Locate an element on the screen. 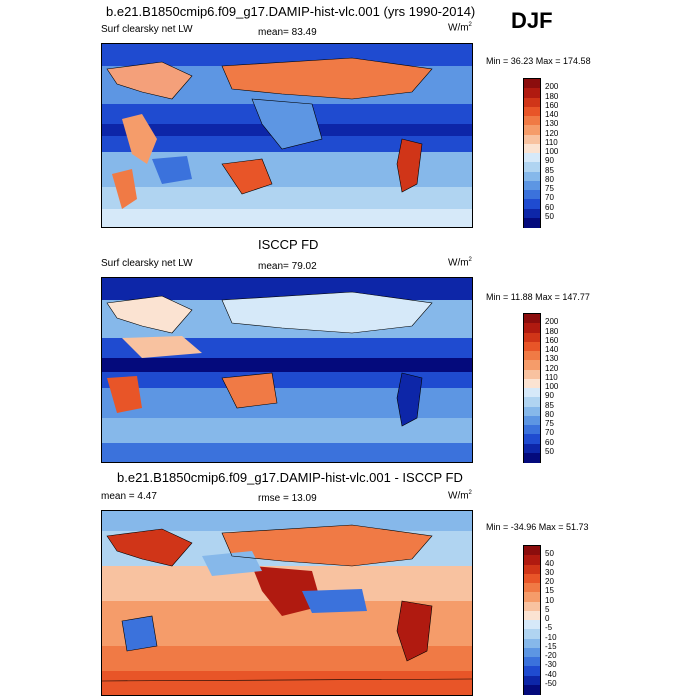  colorbar-tick-label: -30 is located at coordinates (551, 665).